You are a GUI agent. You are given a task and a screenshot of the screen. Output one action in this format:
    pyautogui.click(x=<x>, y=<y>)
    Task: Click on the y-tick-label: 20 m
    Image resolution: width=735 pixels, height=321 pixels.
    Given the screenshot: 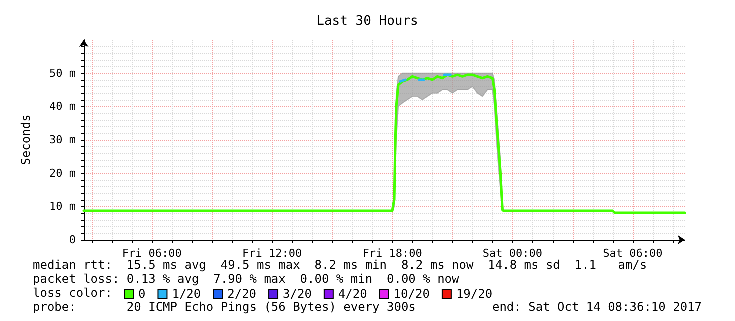 What is the action you would take?
    pyautogui.click(x=63, y=173)
    